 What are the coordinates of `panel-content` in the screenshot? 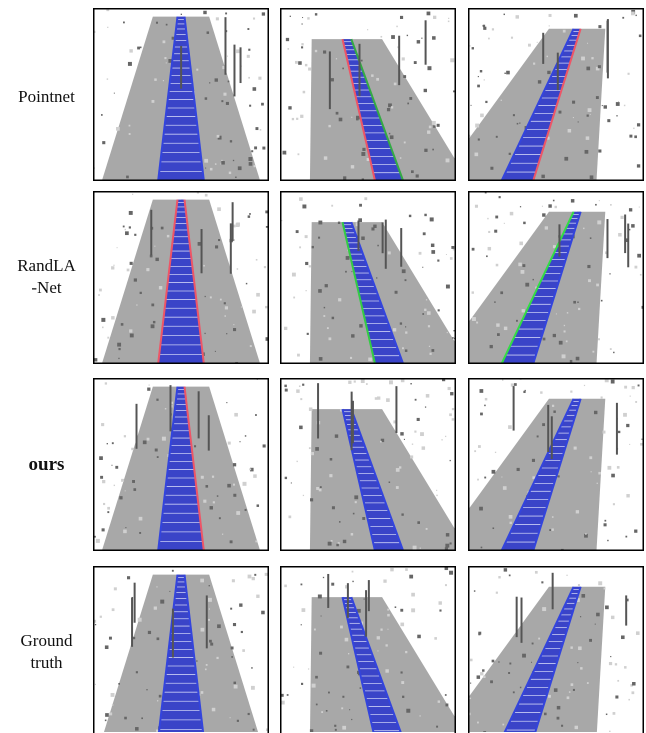 It's located at (368, 277).